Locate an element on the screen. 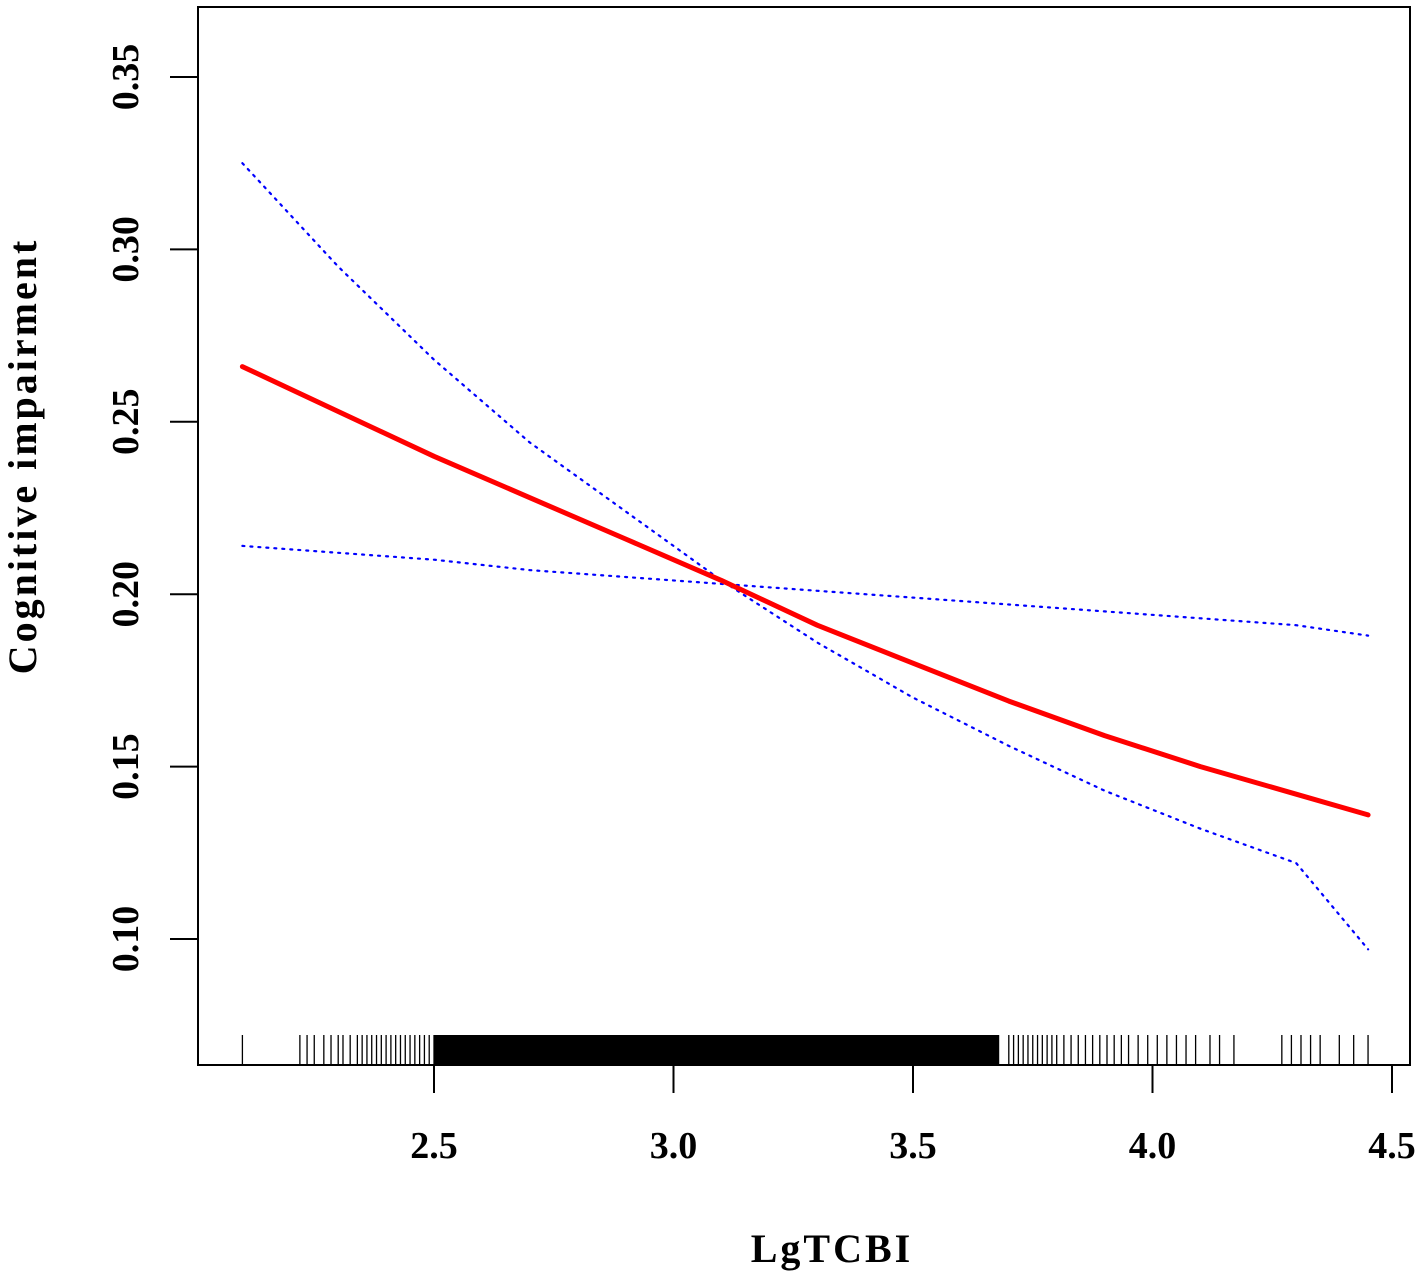 This screenshot has width=1418, height=1277. x-tick-label: 4.0 is located at coordinates (1153, 1146).